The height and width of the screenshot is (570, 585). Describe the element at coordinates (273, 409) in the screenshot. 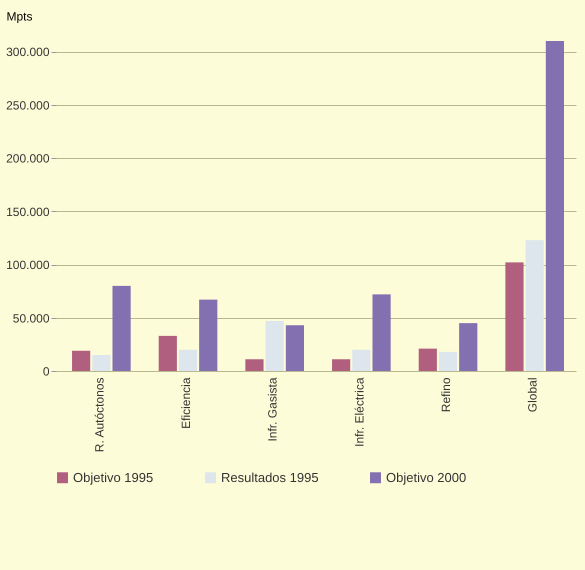

I see `x-tick-label: Infr. Gasista` at that location.